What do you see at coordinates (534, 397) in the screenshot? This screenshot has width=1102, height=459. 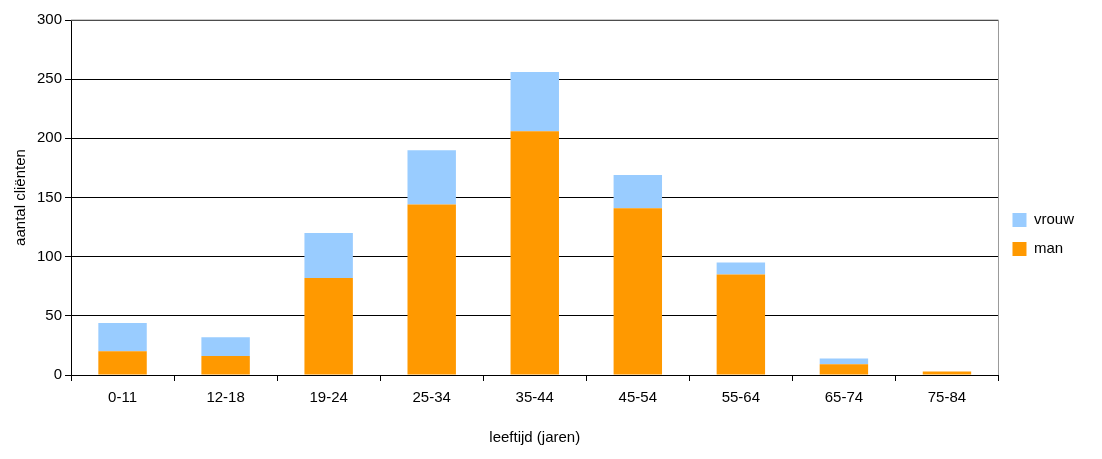 I see `x-tick-label: 35-44` at bounding box center [534, 397].